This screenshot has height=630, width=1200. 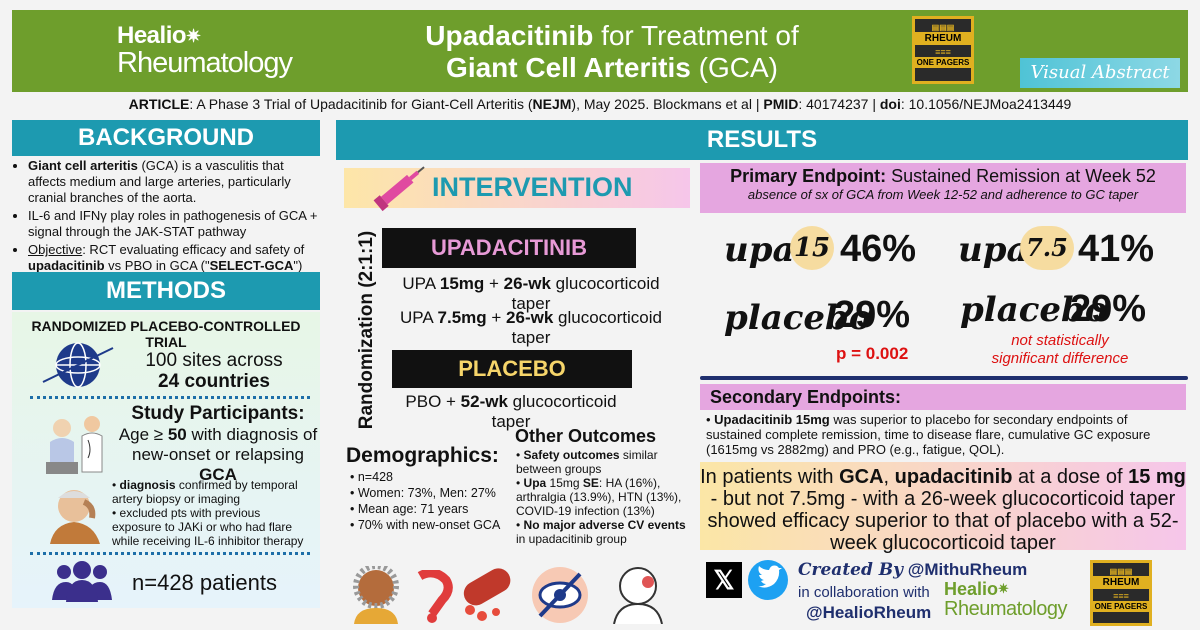 I want to click on article-text2: ), May 2025. Blockmans et al |, so click(x=667, y=104).